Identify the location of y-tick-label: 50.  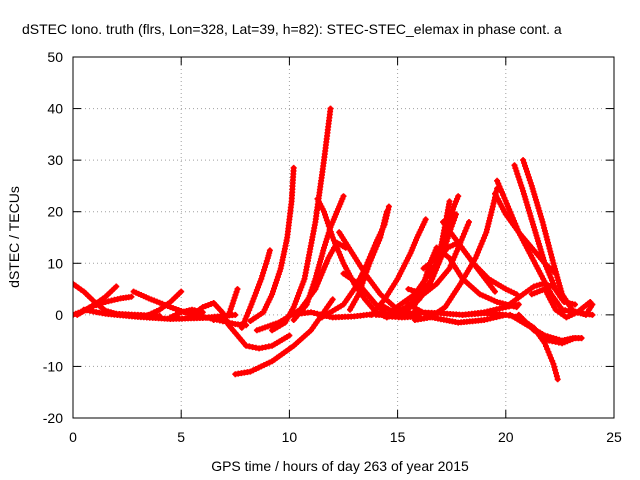
(55, 57).